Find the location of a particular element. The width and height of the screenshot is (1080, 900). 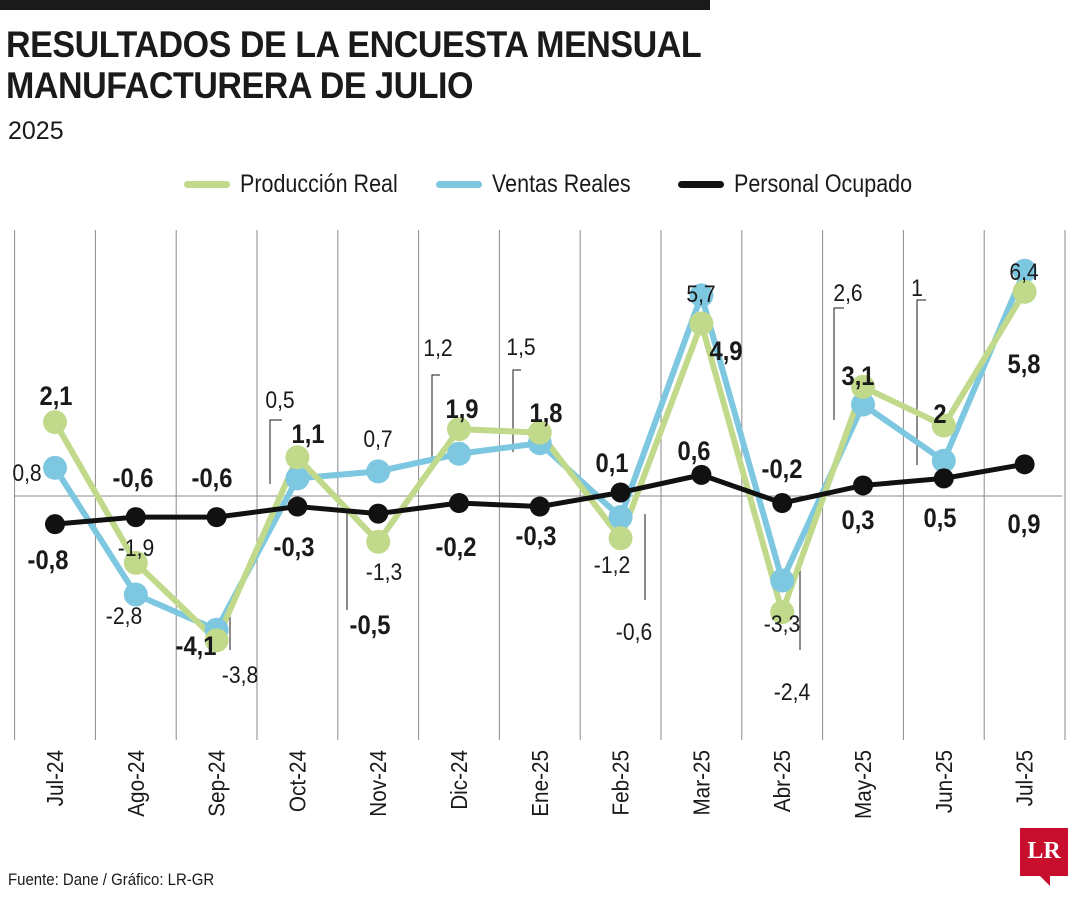

data-label-ventas: 0,8 is located at coordinates (26, 473).